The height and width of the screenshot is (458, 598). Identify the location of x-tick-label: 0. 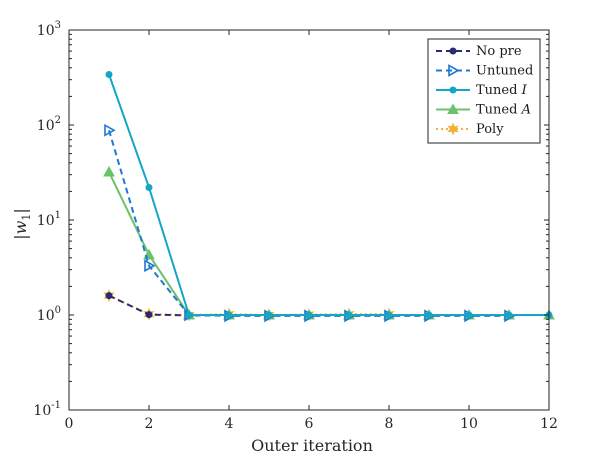
(69, 424).